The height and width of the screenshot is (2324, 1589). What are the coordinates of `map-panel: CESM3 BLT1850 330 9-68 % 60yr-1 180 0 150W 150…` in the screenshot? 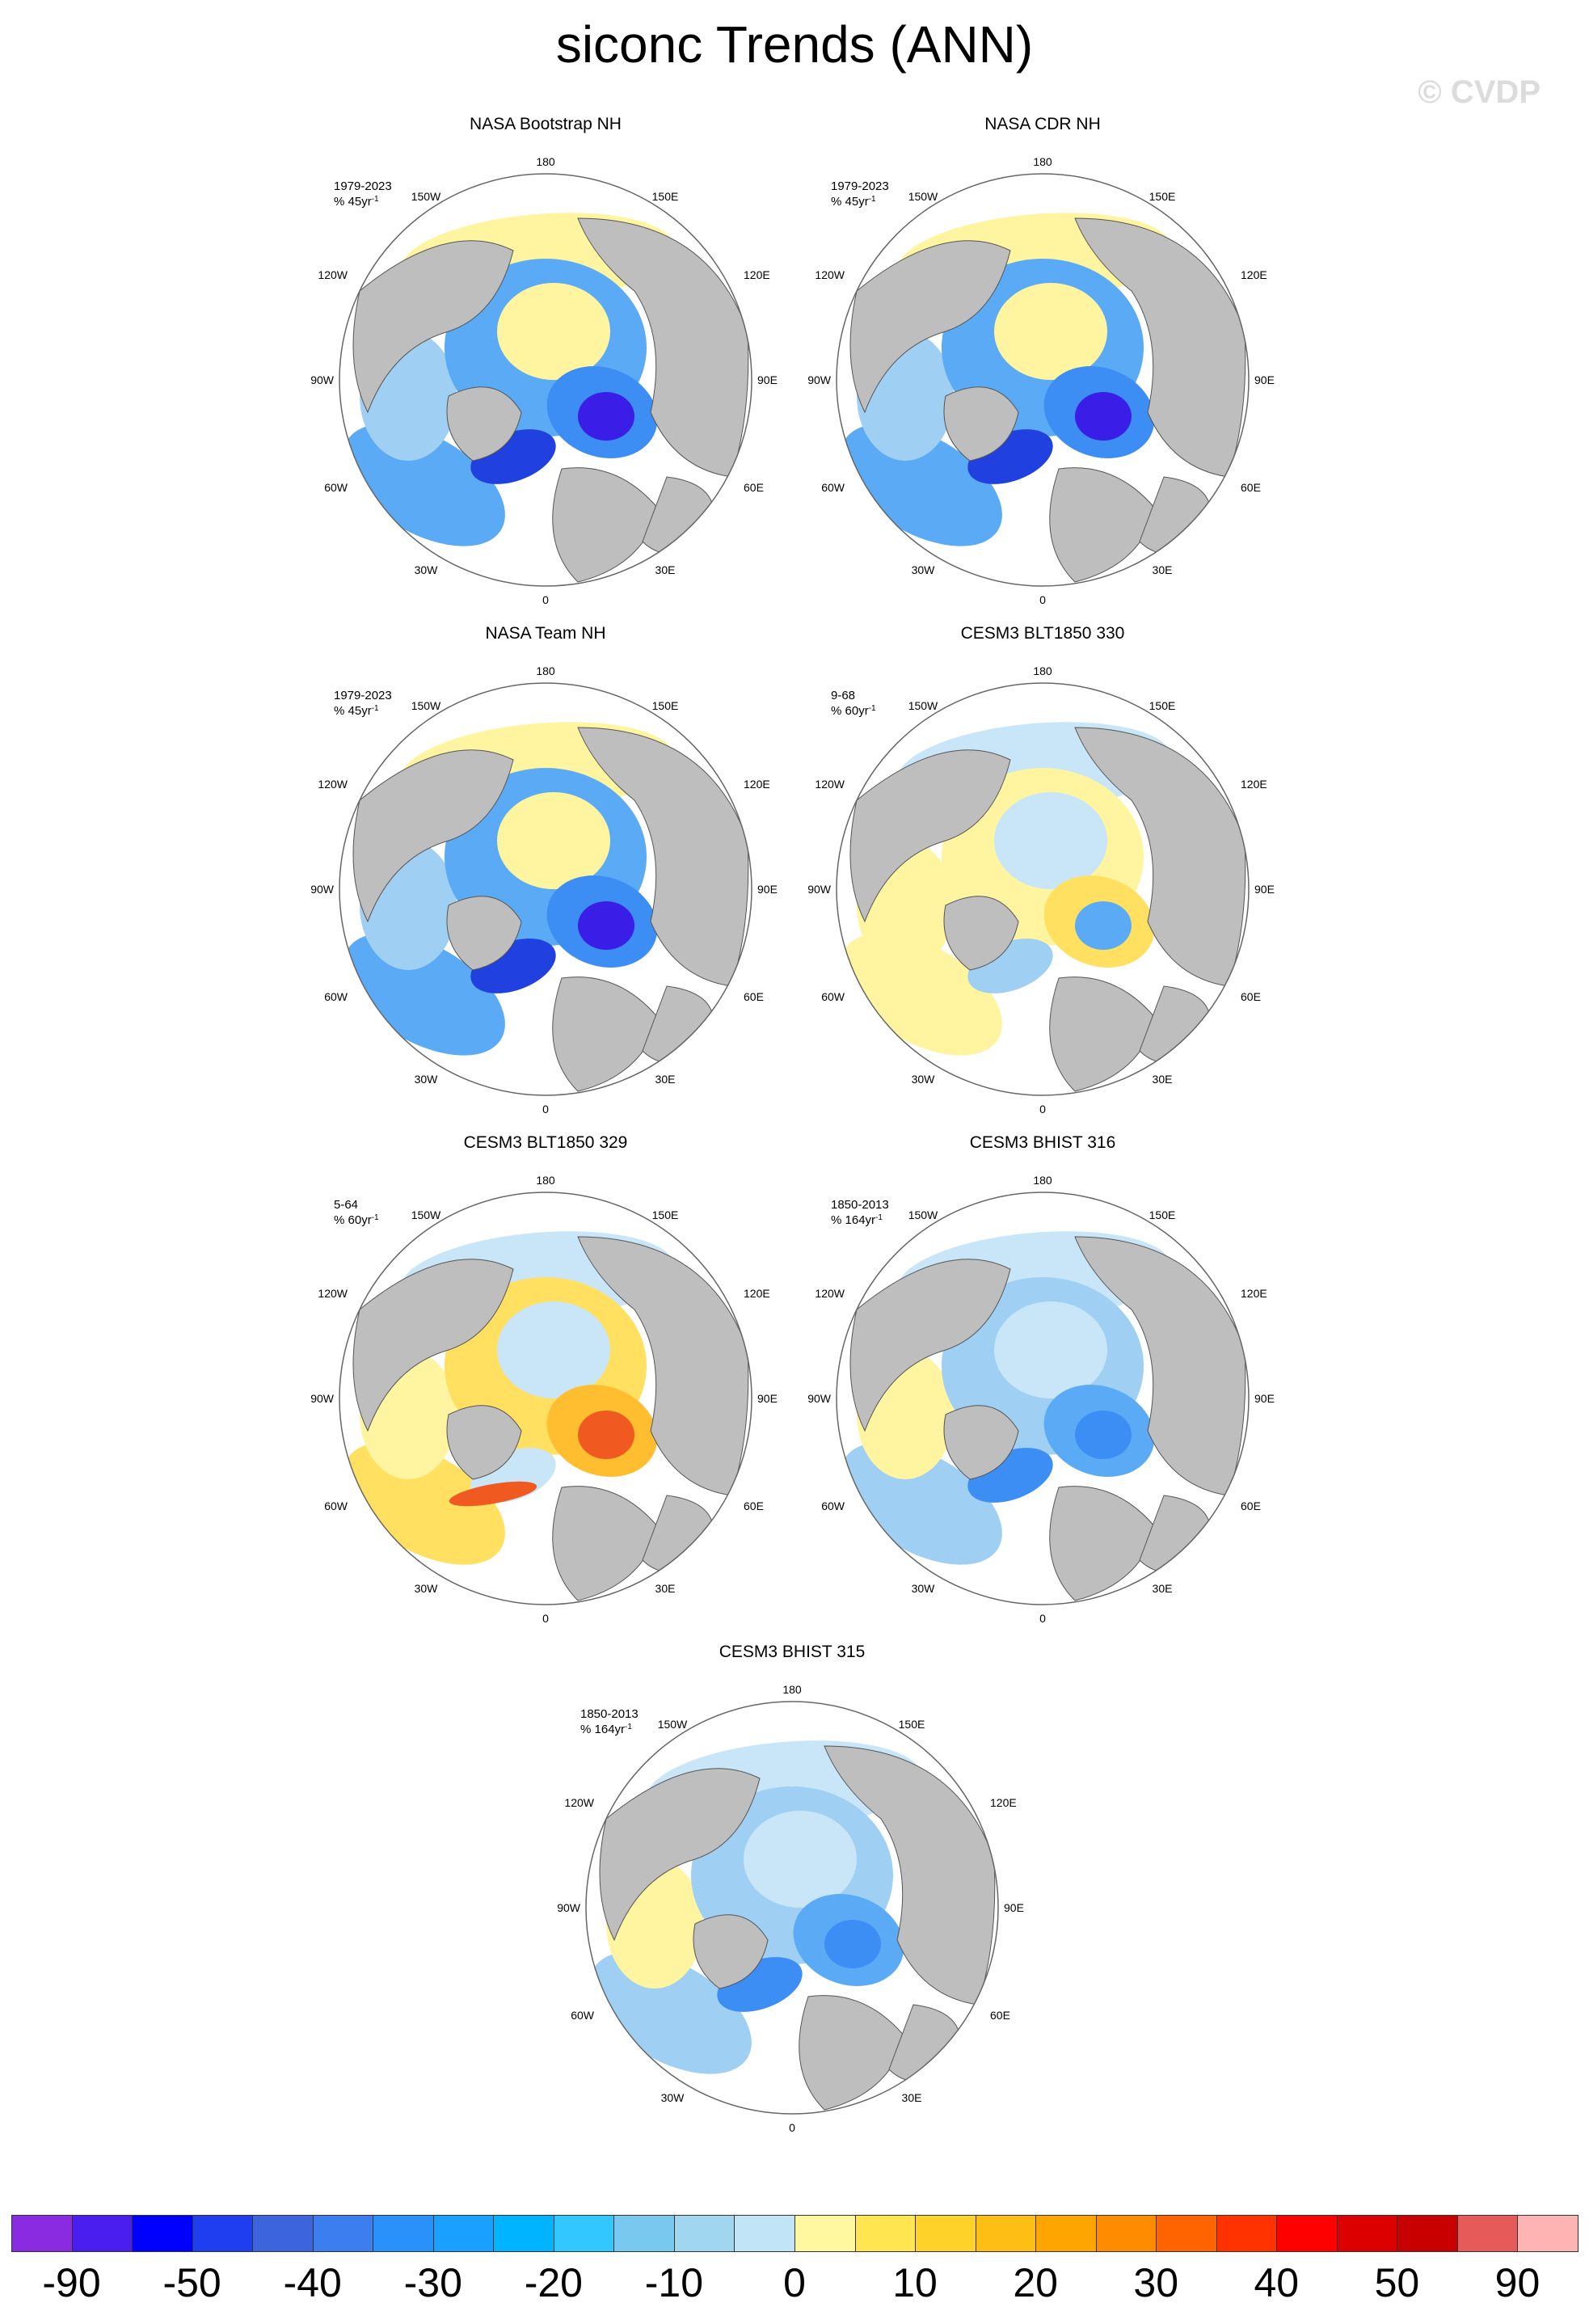 It's located at (1043, 873).